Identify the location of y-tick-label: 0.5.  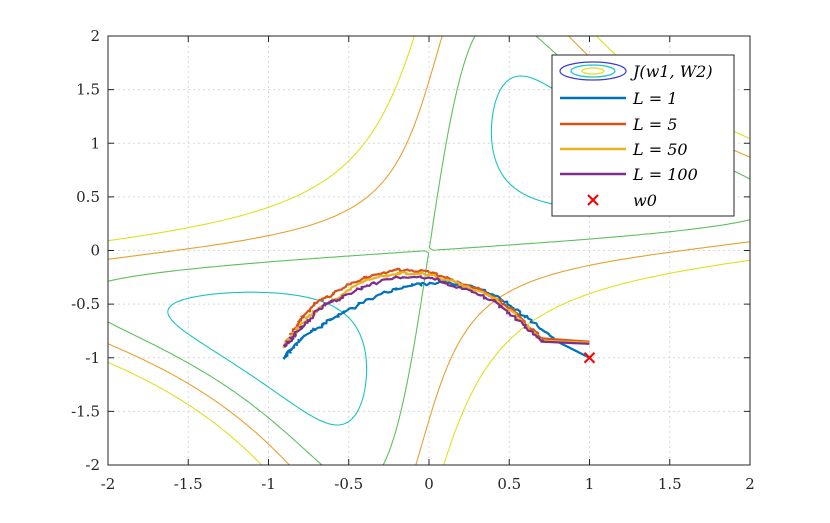
(88, 197).